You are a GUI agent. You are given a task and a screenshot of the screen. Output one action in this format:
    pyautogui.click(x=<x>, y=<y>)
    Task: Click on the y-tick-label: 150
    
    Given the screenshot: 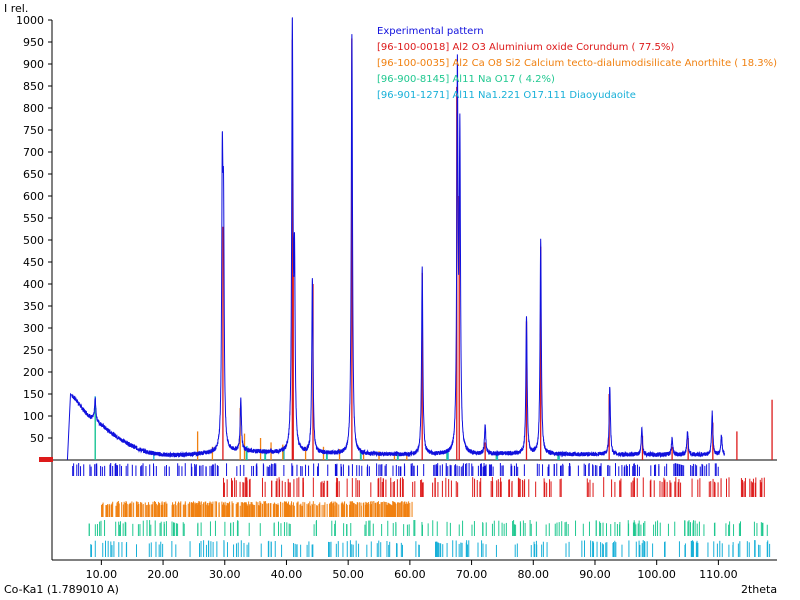 What is the action you would take?
    pyautogui.click(x=33, y=394)
    